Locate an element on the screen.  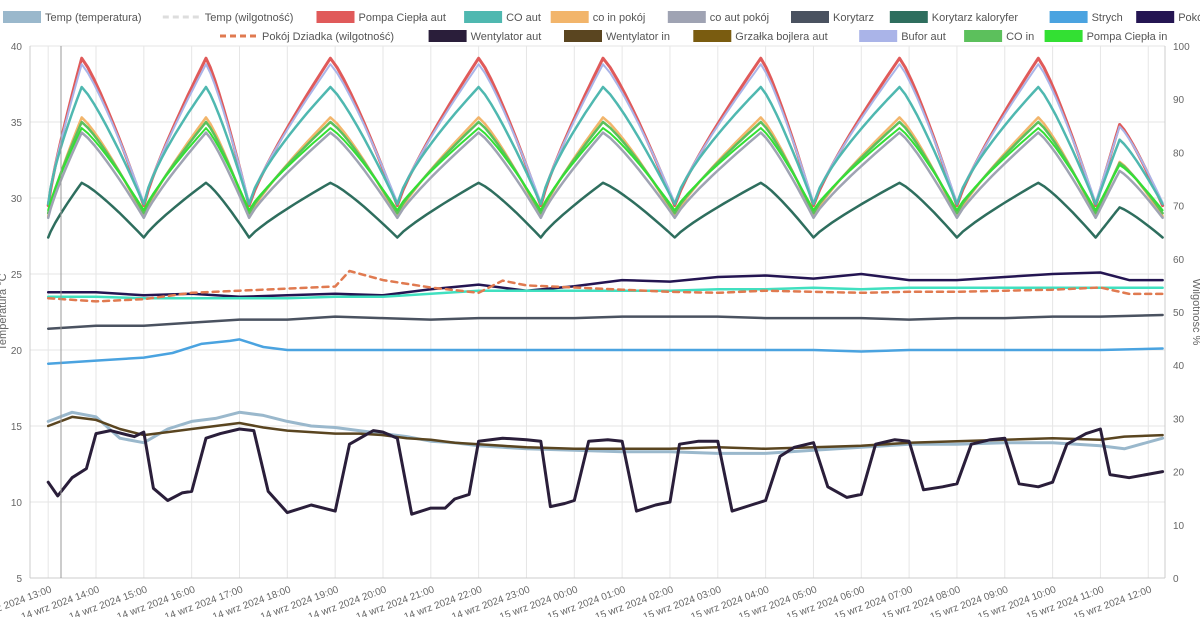
y2-tick-label: 40 is located at coordinates (1179, 366).